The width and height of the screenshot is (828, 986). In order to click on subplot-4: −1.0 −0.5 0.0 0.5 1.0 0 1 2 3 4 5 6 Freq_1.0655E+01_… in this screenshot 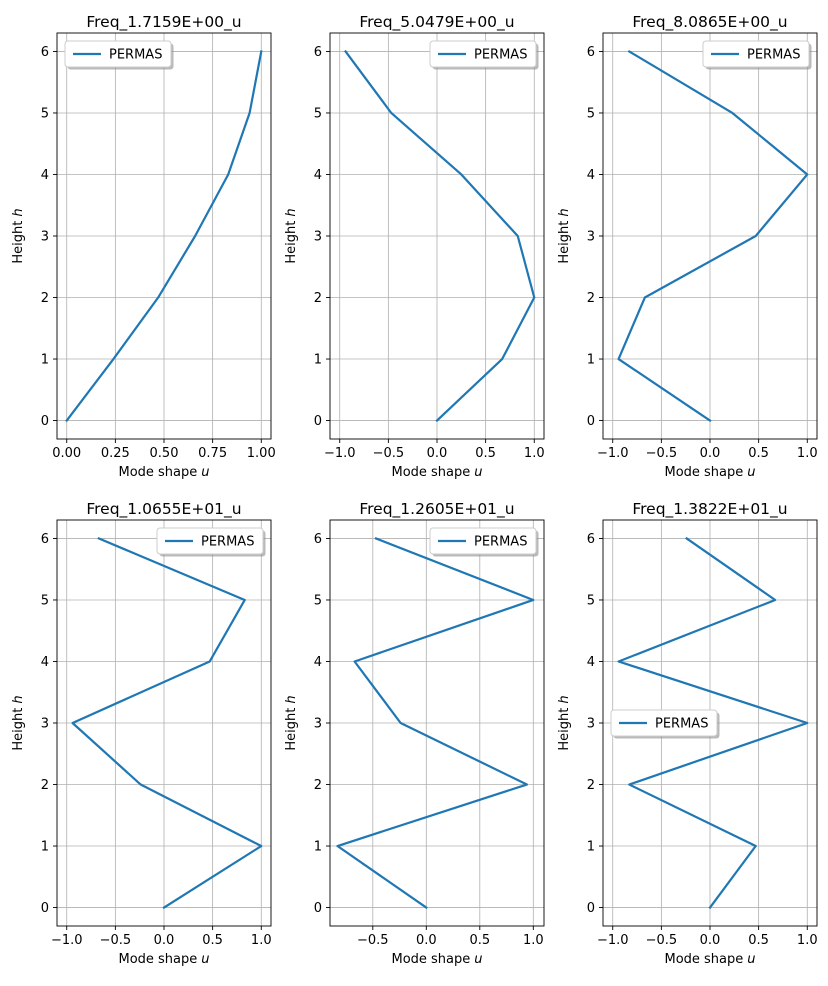, I will do `click(141, 733)`.